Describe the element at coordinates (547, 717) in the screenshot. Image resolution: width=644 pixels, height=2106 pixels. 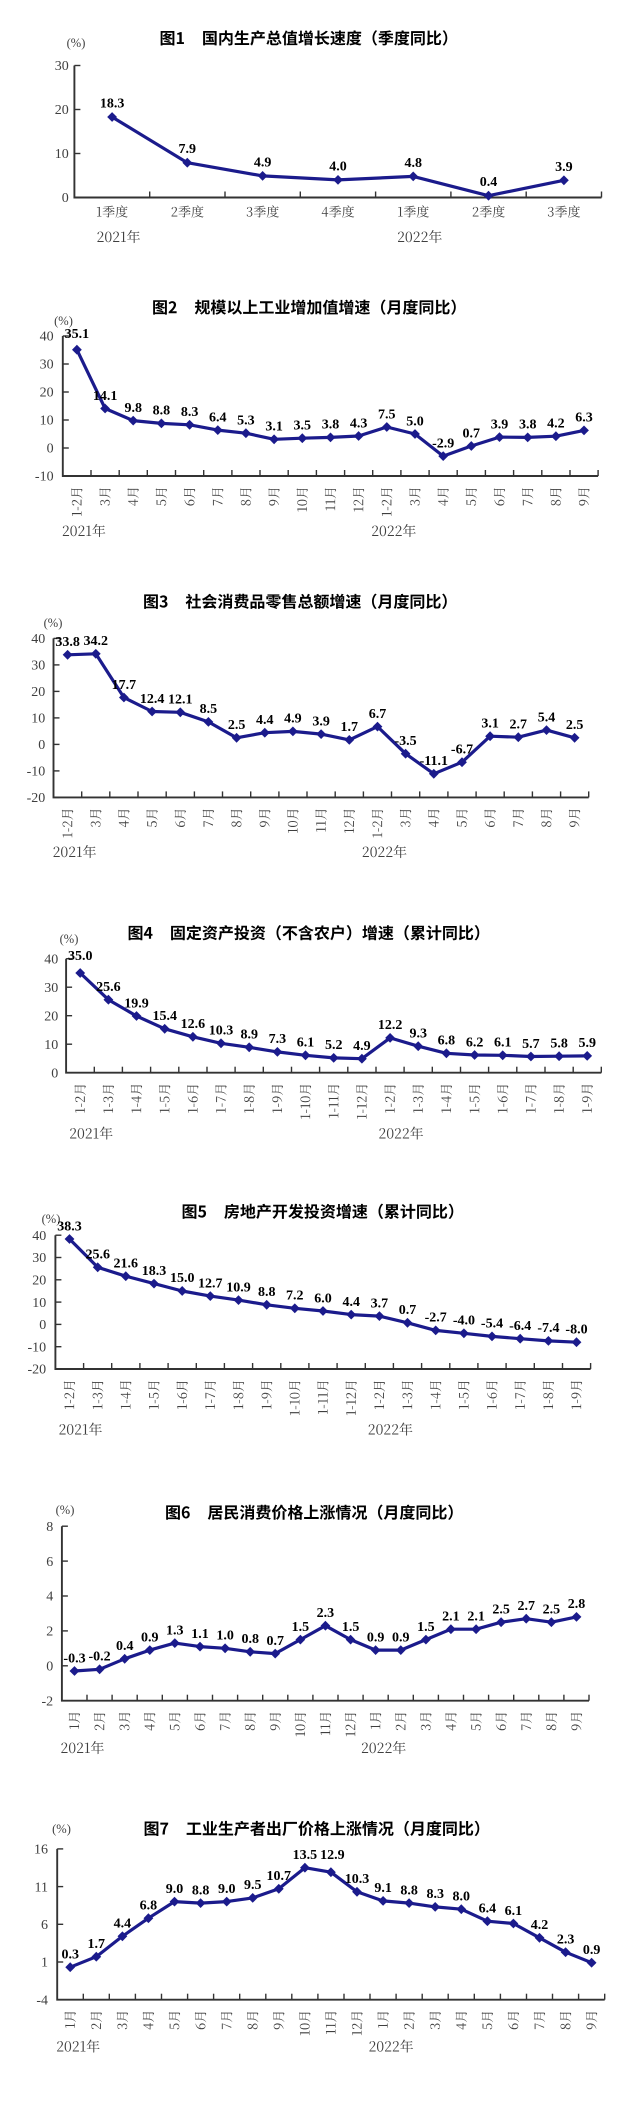
I see `svg-text: 5.4` at that location.